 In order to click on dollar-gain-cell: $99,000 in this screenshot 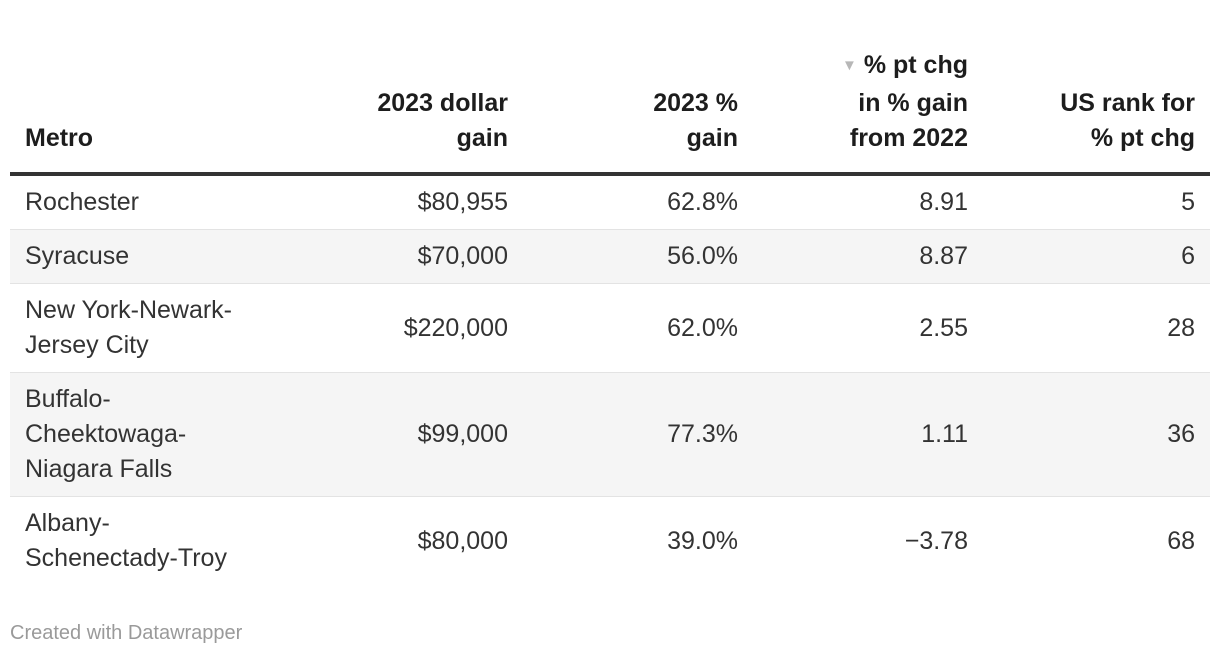, I will do `click(414, 434)`.